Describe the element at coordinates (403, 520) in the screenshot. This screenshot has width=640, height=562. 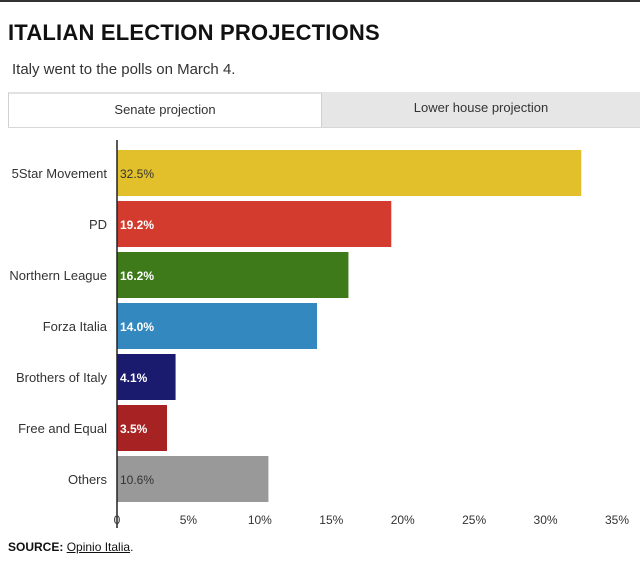
I see `x-tick-label-20: 20%` at that location.